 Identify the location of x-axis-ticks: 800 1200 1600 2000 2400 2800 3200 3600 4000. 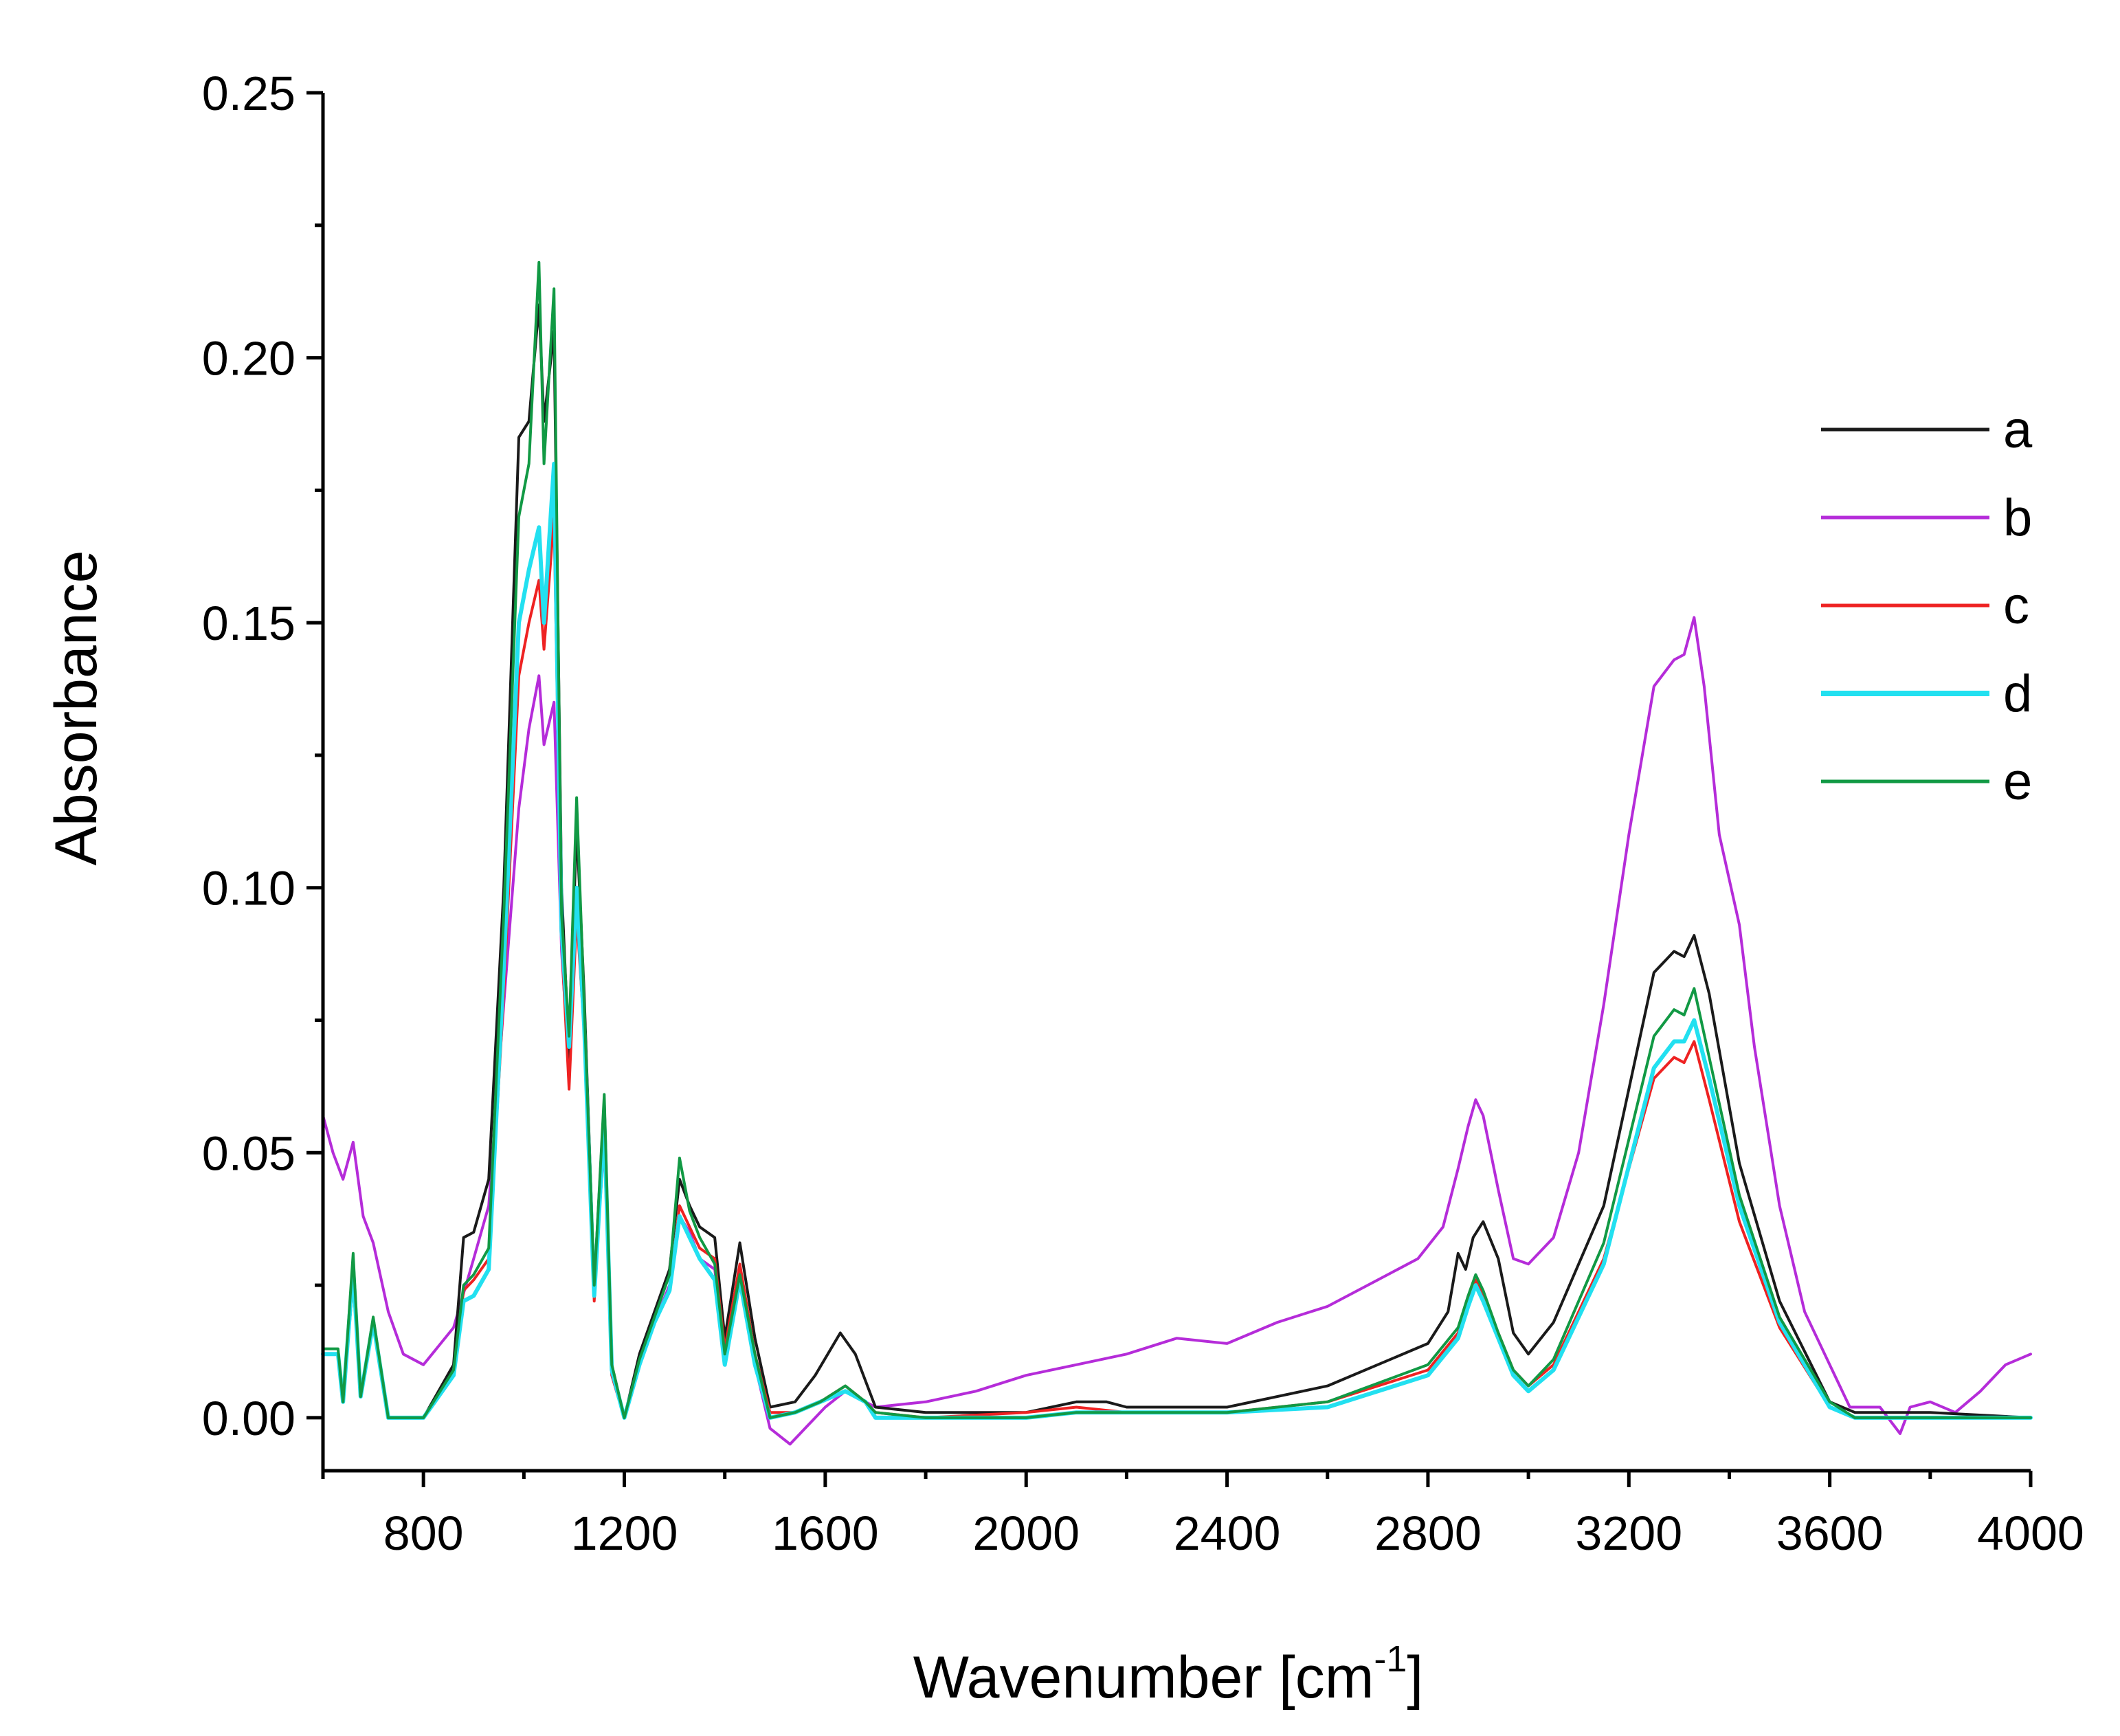
(1202, 1515).